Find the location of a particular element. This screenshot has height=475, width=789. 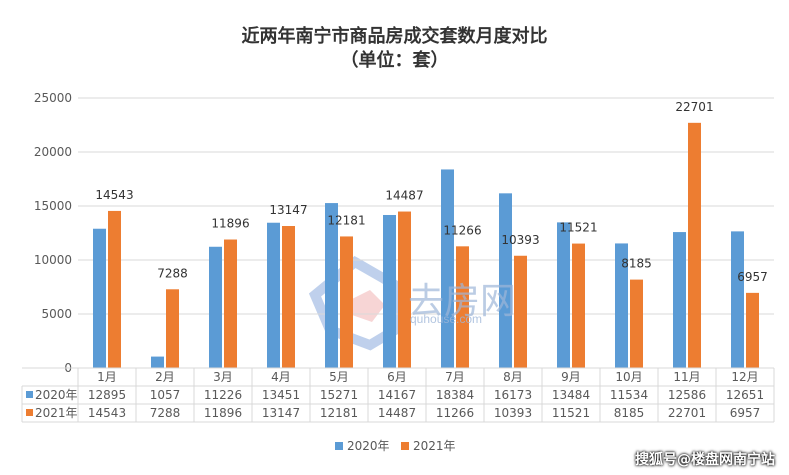

table-cell: 11226 is located at coordinates (223, 395).